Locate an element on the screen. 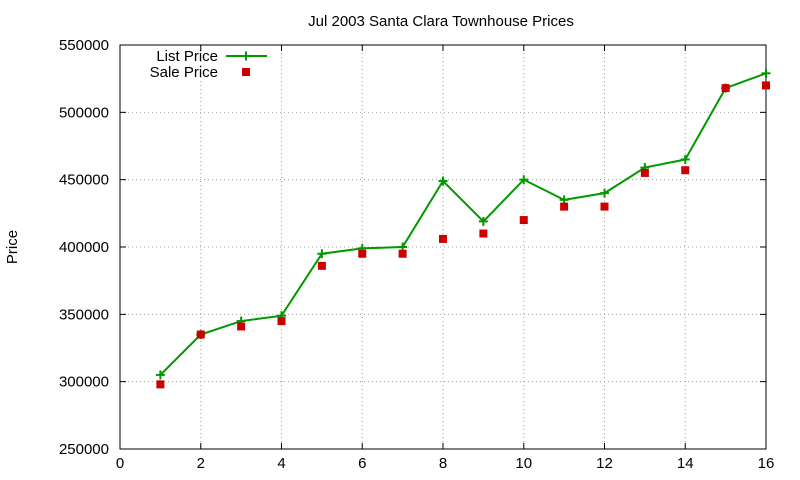  legend: List Price Sale Price is located at coordinates (208, 64).